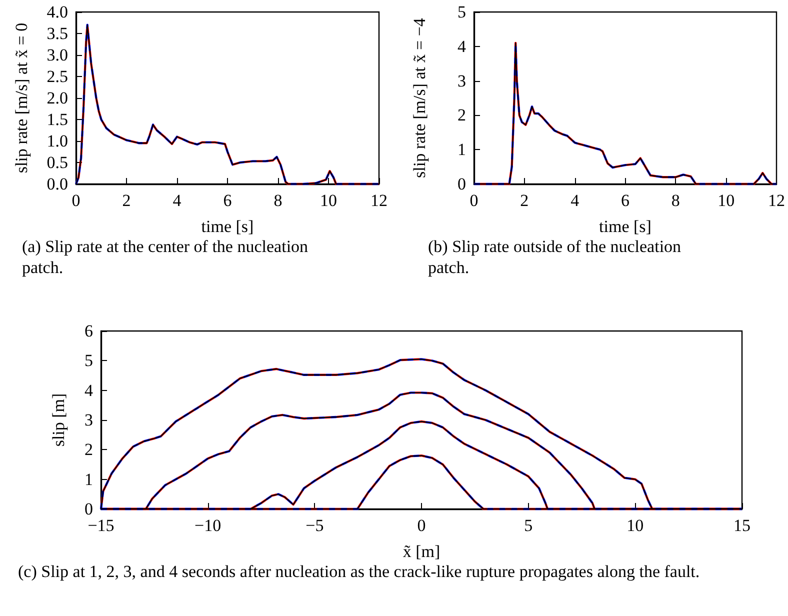  What do you see at coordinates (57, 55) in the screenshot?
I see `y-tick-label: 3.0` at bounding box center [57, 55].